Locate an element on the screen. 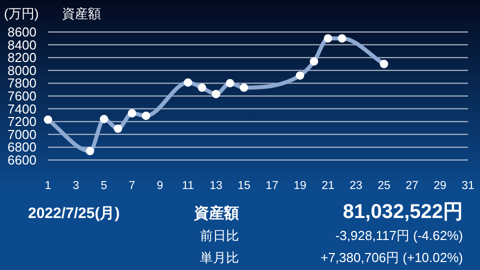 Image resolution: width=480 pixels, height=270 pixels. text: 単月比 is located at coordinates (219, 257).